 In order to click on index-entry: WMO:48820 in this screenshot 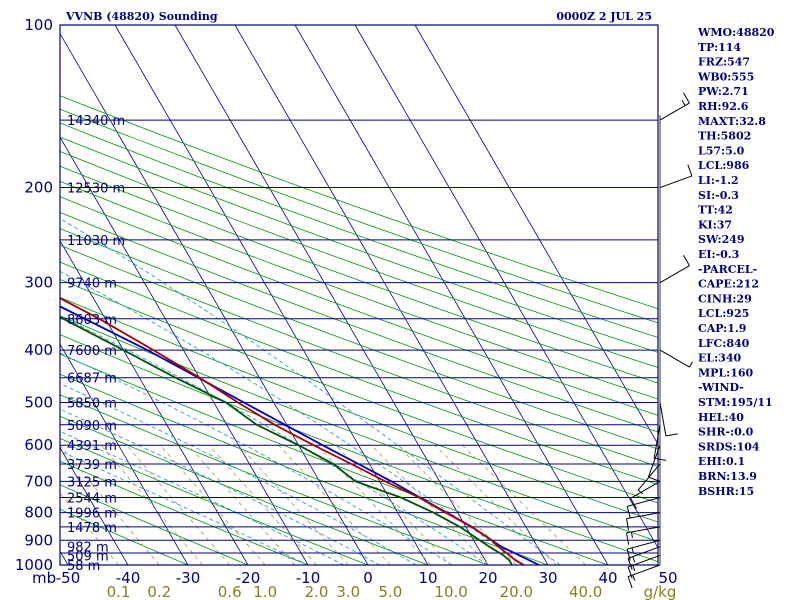, I will do `click(736, 32)`.